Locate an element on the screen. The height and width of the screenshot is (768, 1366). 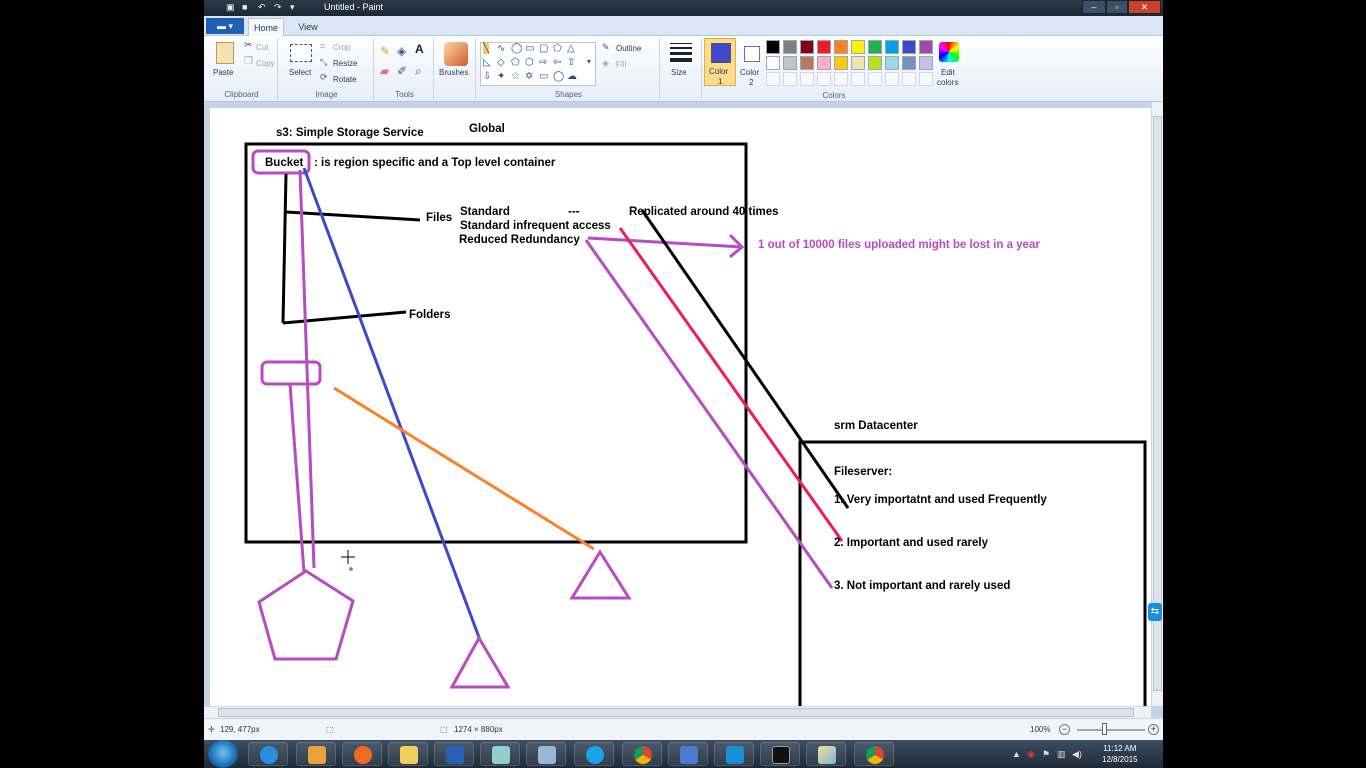
tab-home: Home is located at coordinates (266, 27).